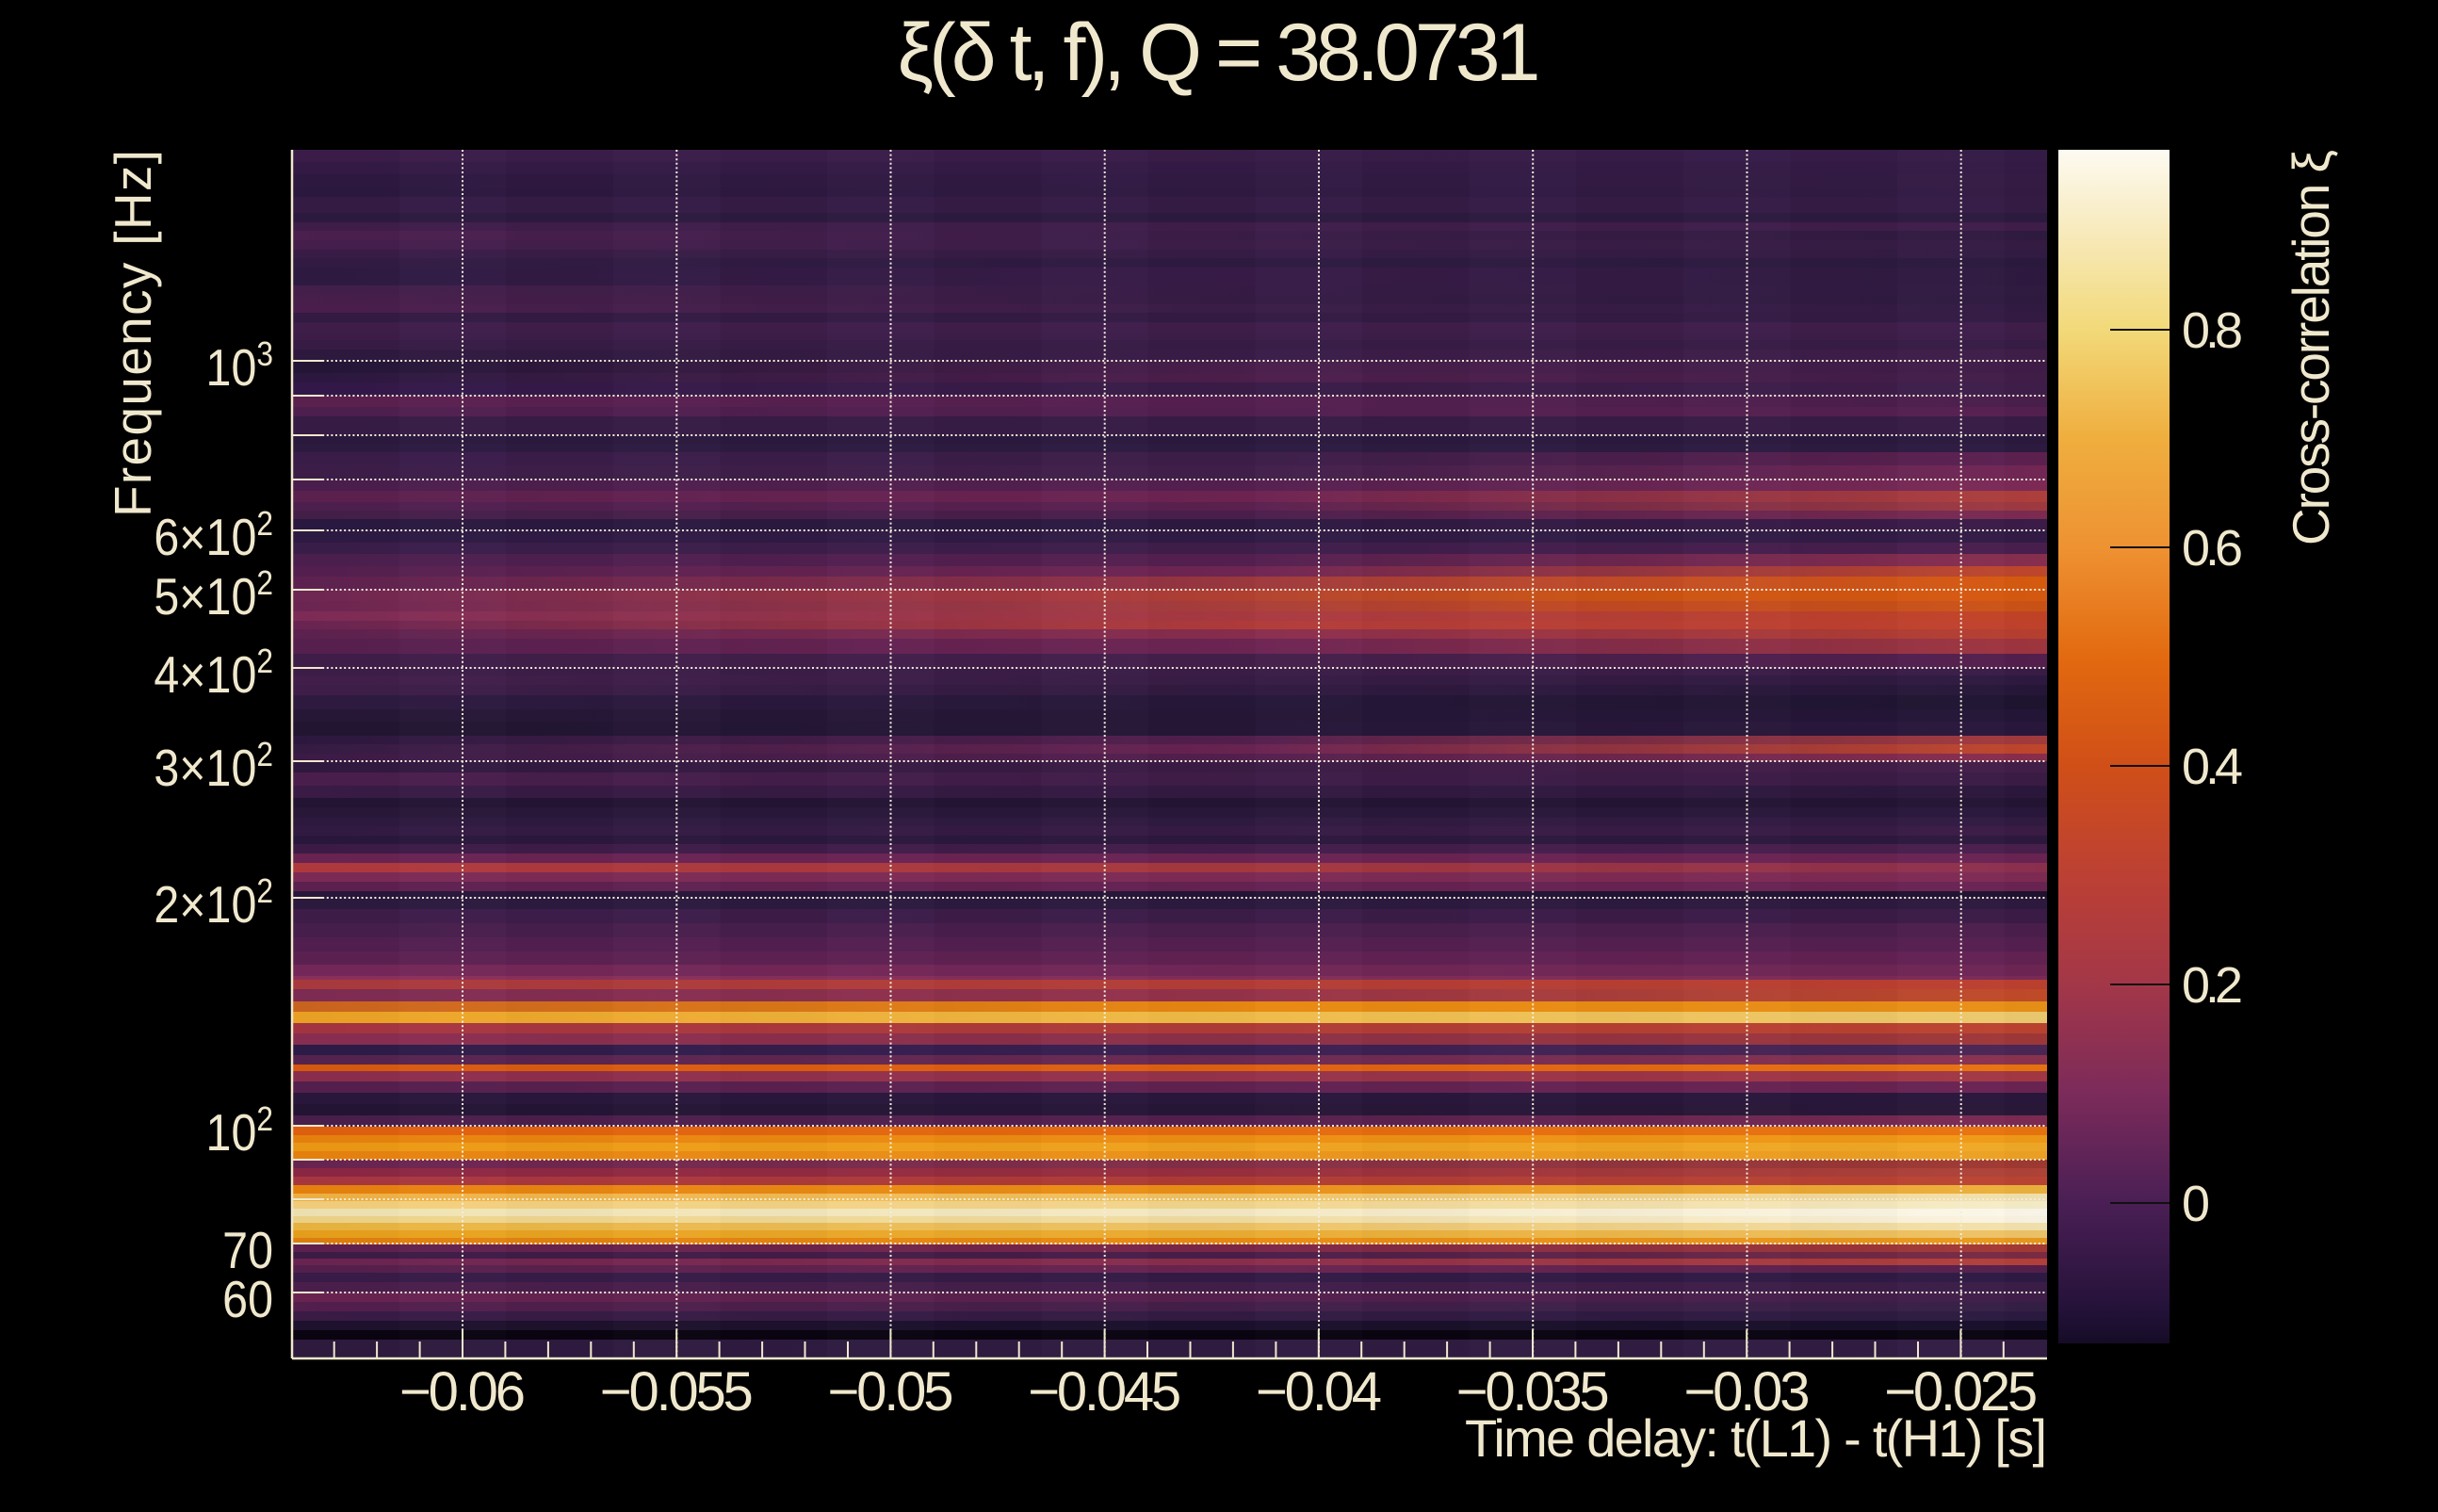 This screenshot has width=2438, height=1512. What do you see at coordinates (213, 673) in the screenshot?
I see `svg-text: 4×10²` at bounding box center [213, 673].